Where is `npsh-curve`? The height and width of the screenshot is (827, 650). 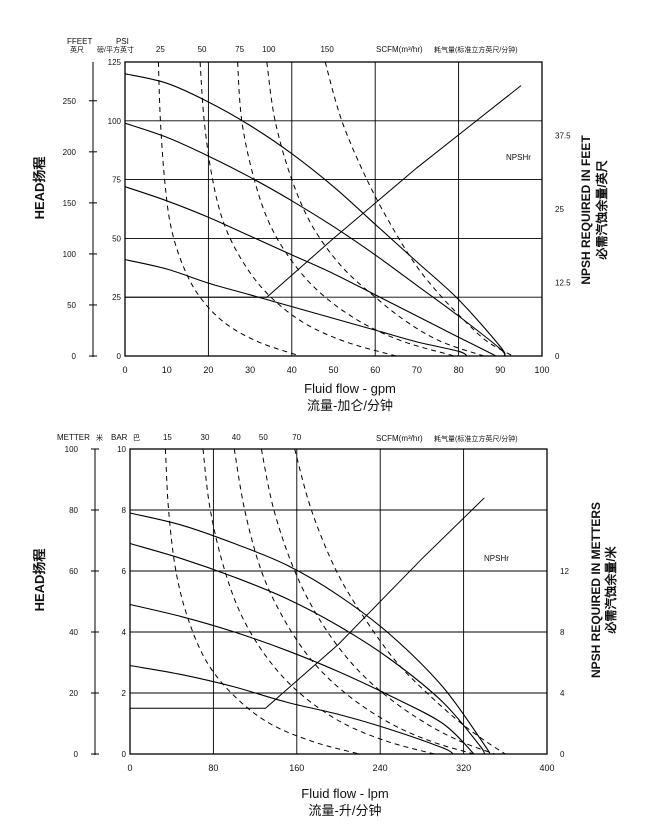 npsh-curve is located at coordinates (307, 603).